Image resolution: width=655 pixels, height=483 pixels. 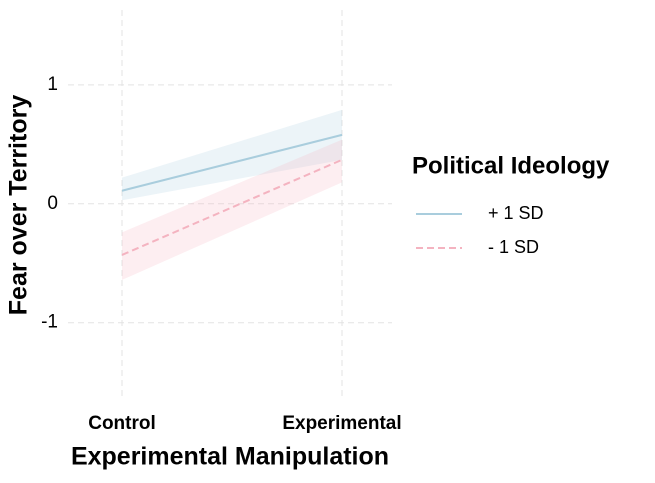 I want to click on confidence-band, so click(x=232, y=209).